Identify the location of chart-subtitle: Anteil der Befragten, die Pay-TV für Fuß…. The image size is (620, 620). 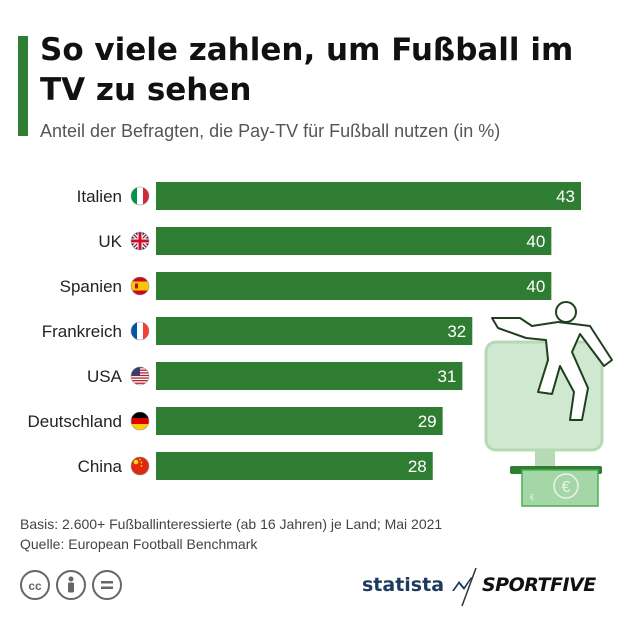
(270, 131).